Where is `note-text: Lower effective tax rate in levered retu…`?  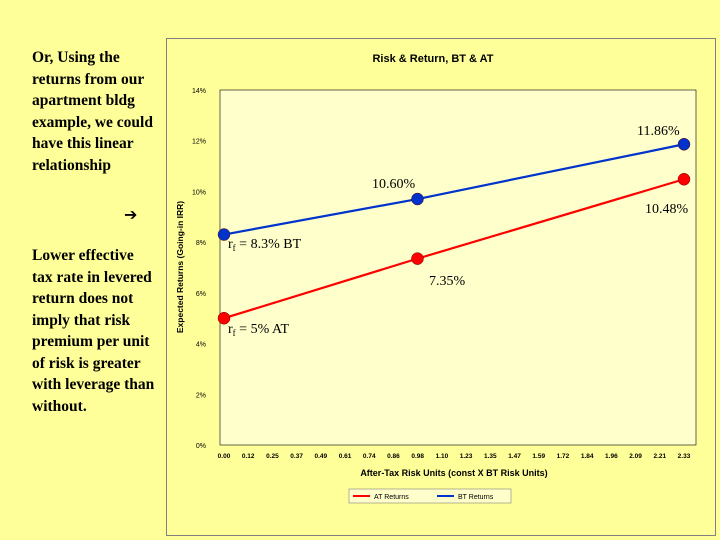 note-text: Lower effective tax rate in levered retu… is located at coordinates (93, 331).